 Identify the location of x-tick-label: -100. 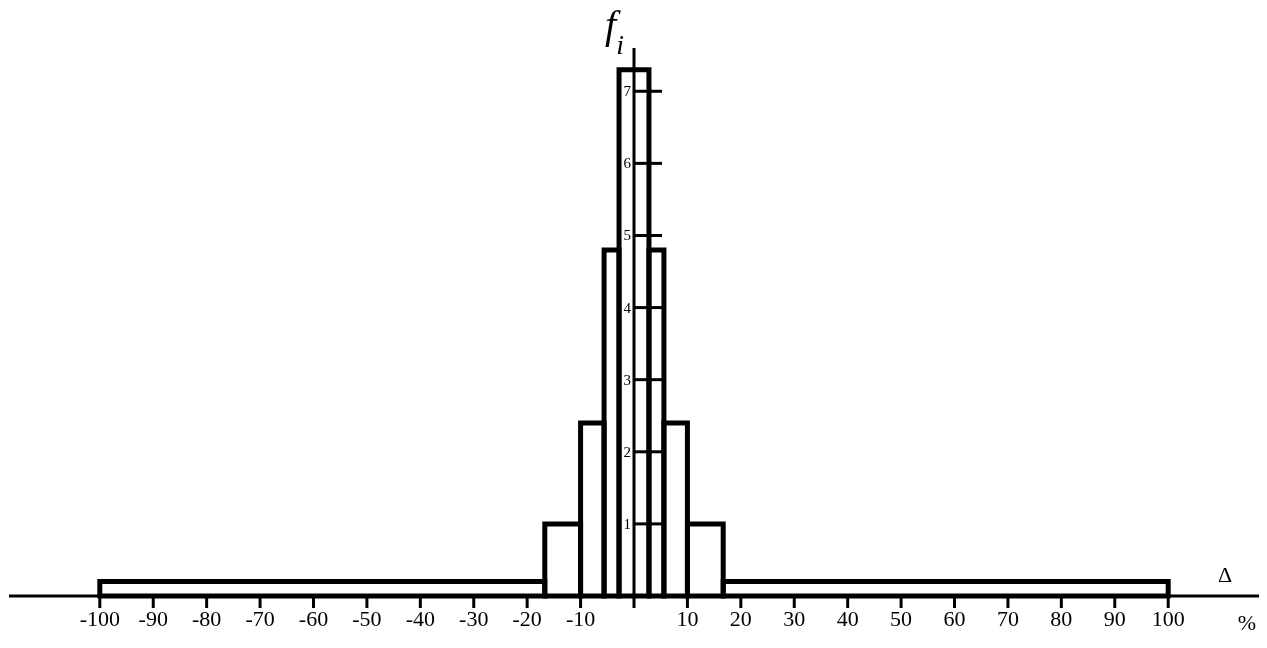
(99, 618).